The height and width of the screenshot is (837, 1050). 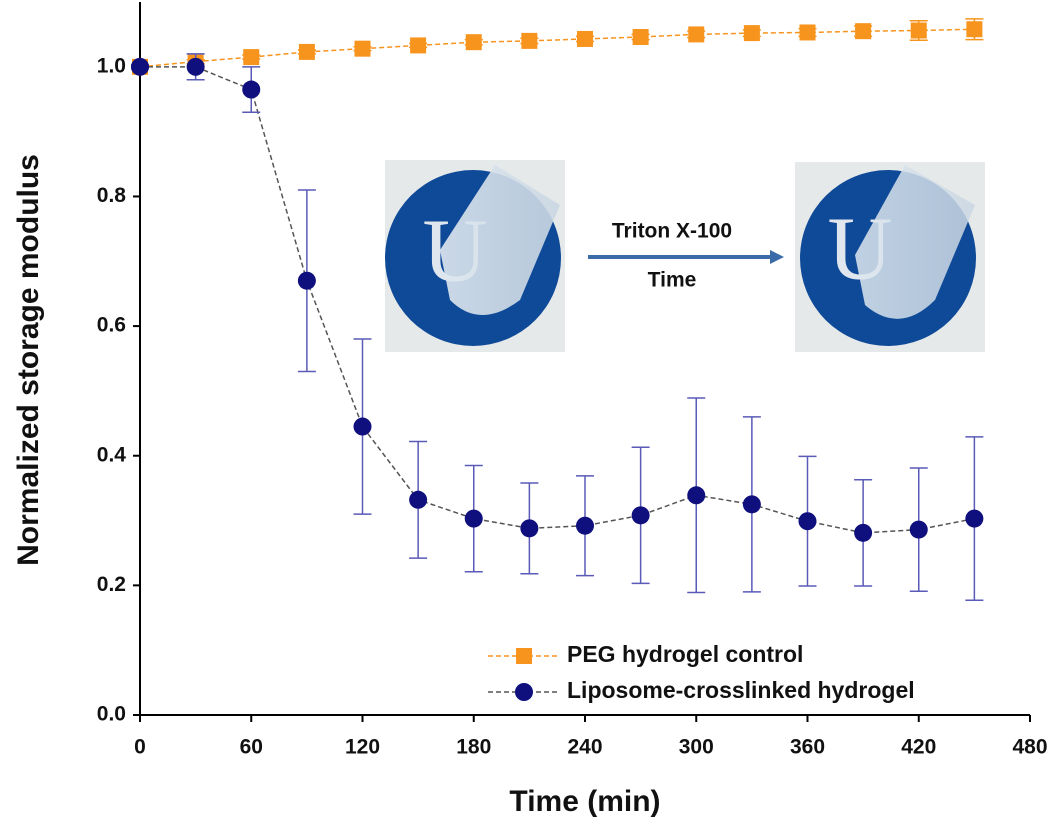 What do you see at coordinates (685, 256) in the screenshot?
I see `inset-photos: U U` at bounding box center [685, 256].